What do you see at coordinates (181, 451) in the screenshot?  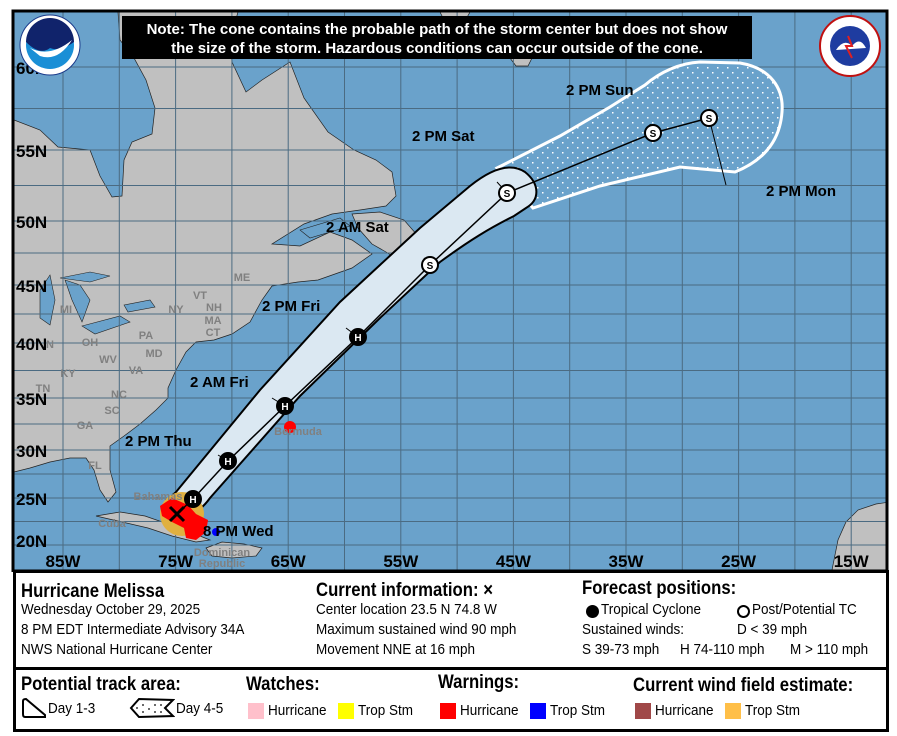 I see `forecast-point: H 2 PM Thu` at bounding box center [181, 451].